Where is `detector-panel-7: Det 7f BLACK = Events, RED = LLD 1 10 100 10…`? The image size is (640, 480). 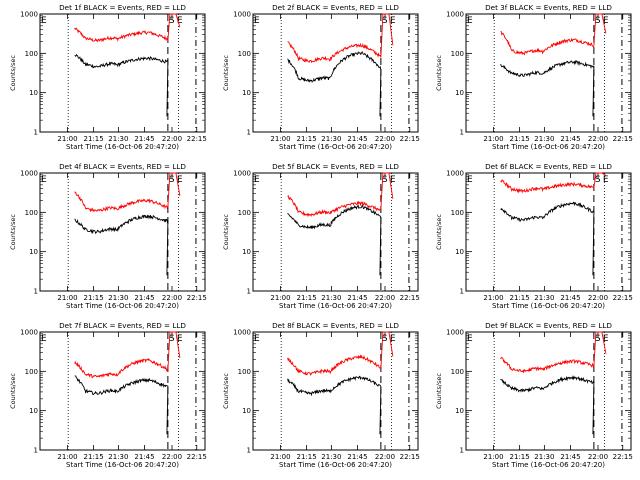
detector-panel-7: Det 7f BLACK = Events, RED = LLD 1 10 100 10… is located at coordinates (108, 395).